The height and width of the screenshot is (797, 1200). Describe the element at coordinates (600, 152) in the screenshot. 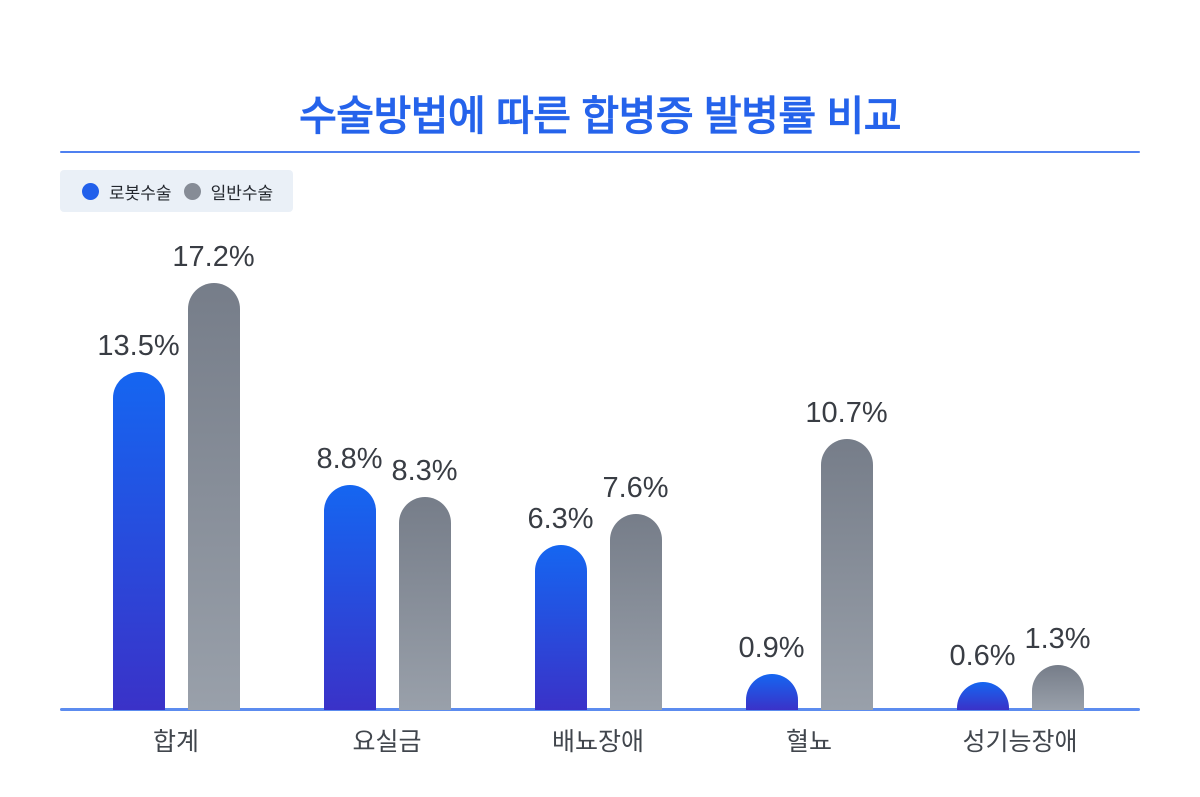

I see `title-divider` at that location.